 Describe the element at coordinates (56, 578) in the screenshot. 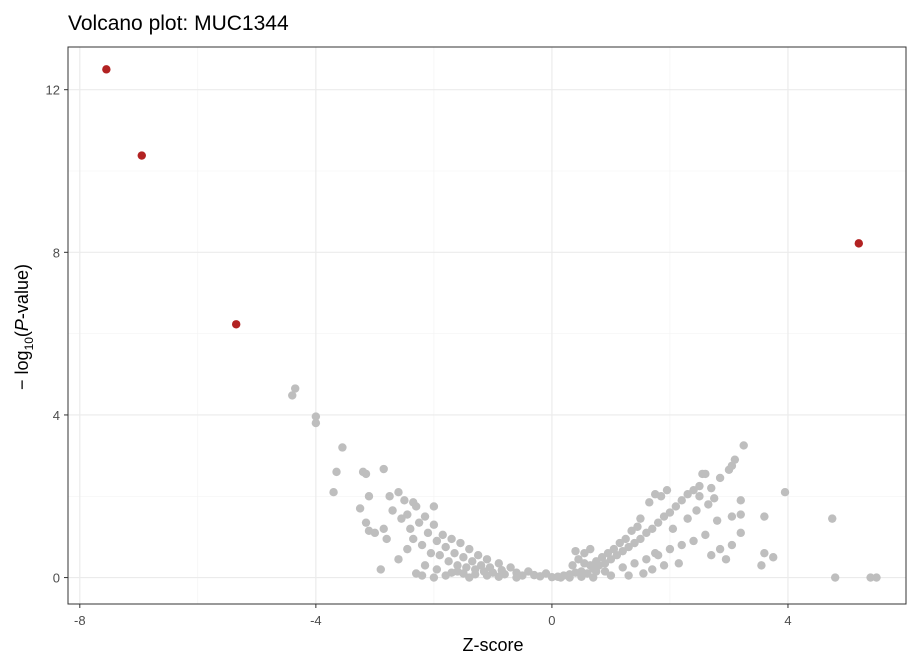

I see `y-tick-label: 0` at that location.